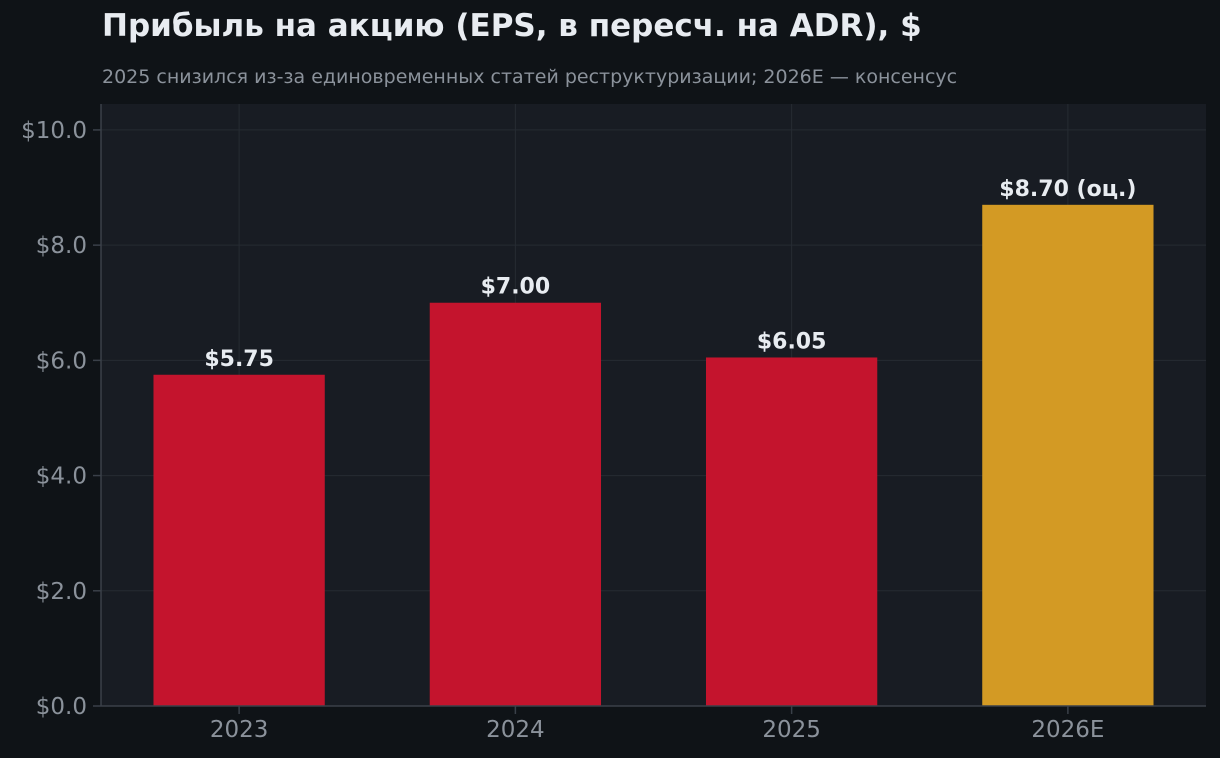  What do you see at coordinates (61, 246) in the screenshot?
I see `y-tick-label: $8.0` at bounding box center [61, 246].